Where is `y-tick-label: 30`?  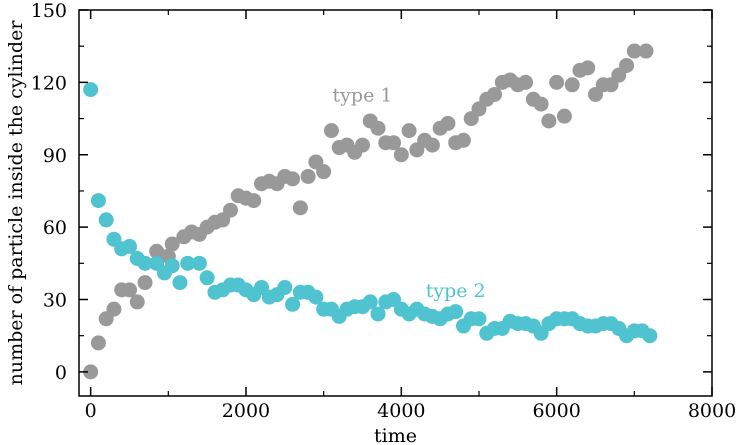
y-tick-label: 30 is located at coordinates (55, 301).